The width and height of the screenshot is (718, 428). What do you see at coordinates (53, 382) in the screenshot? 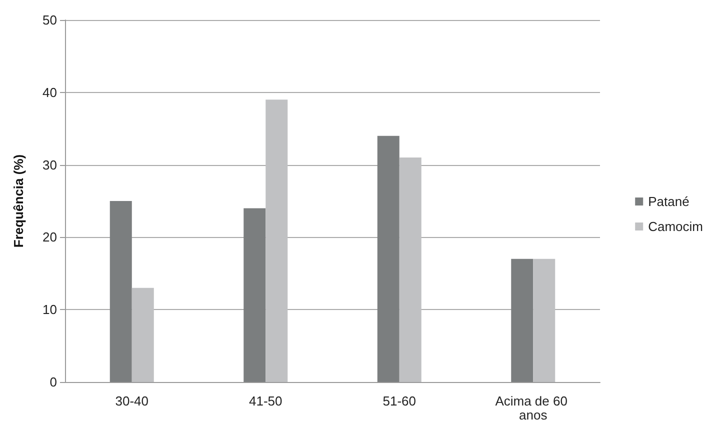
I see `y-tick-label: 0` at bounding box center [53, 382].